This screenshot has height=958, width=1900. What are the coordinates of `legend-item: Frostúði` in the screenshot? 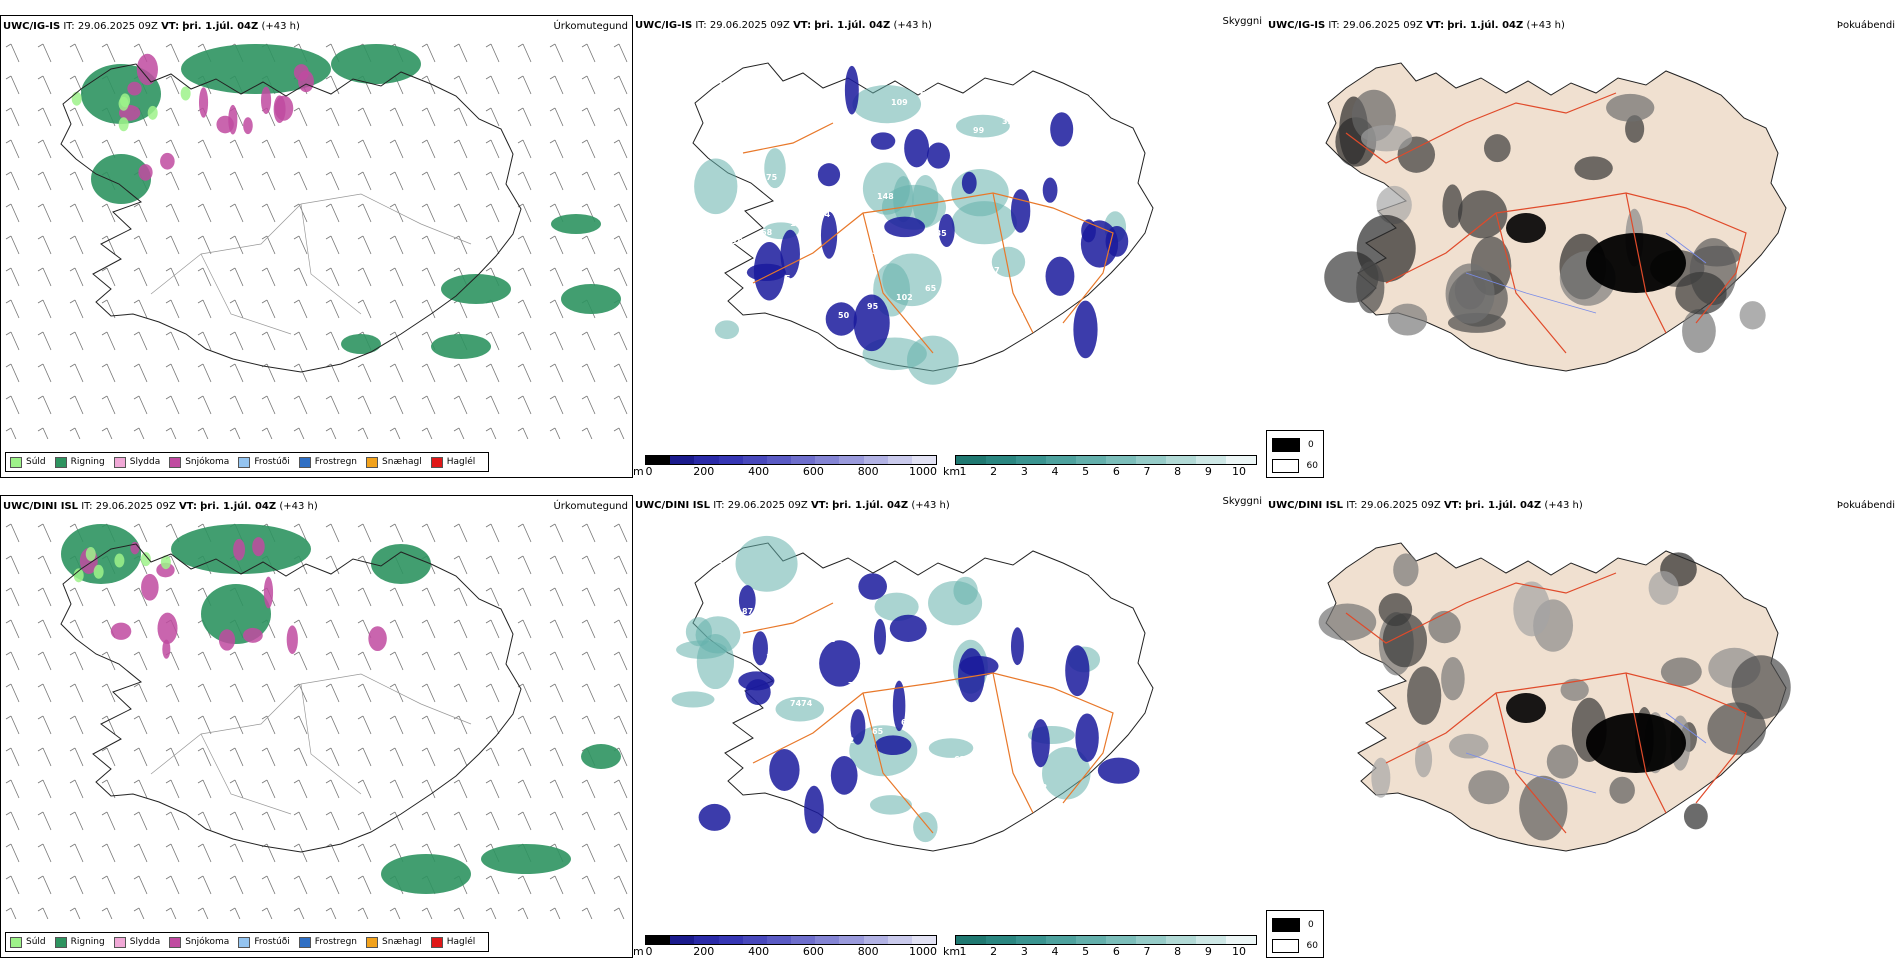 It's located at (264, 462).